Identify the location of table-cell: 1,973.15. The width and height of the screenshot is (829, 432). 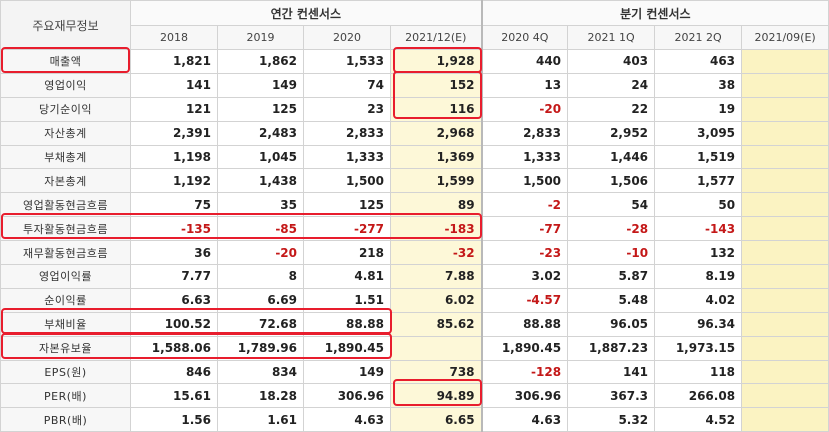
(698, 348).